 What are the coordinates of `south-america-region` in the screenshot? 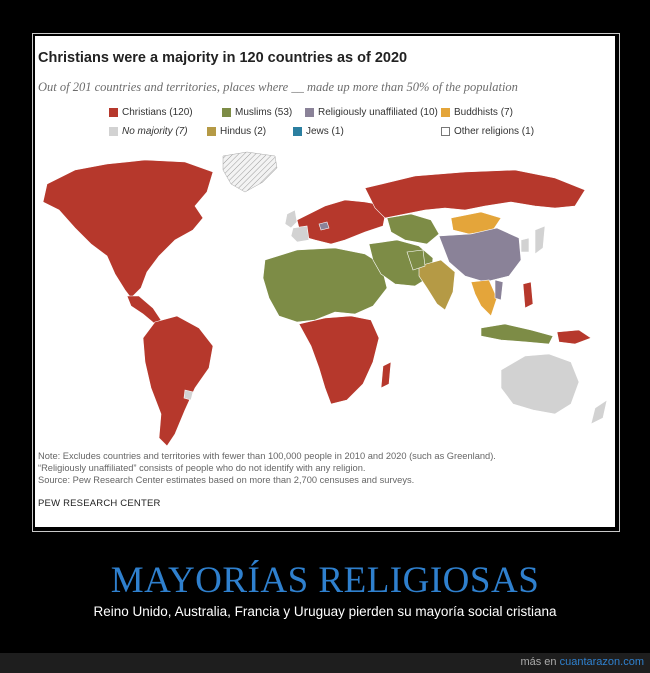 It's located at (178, 381).